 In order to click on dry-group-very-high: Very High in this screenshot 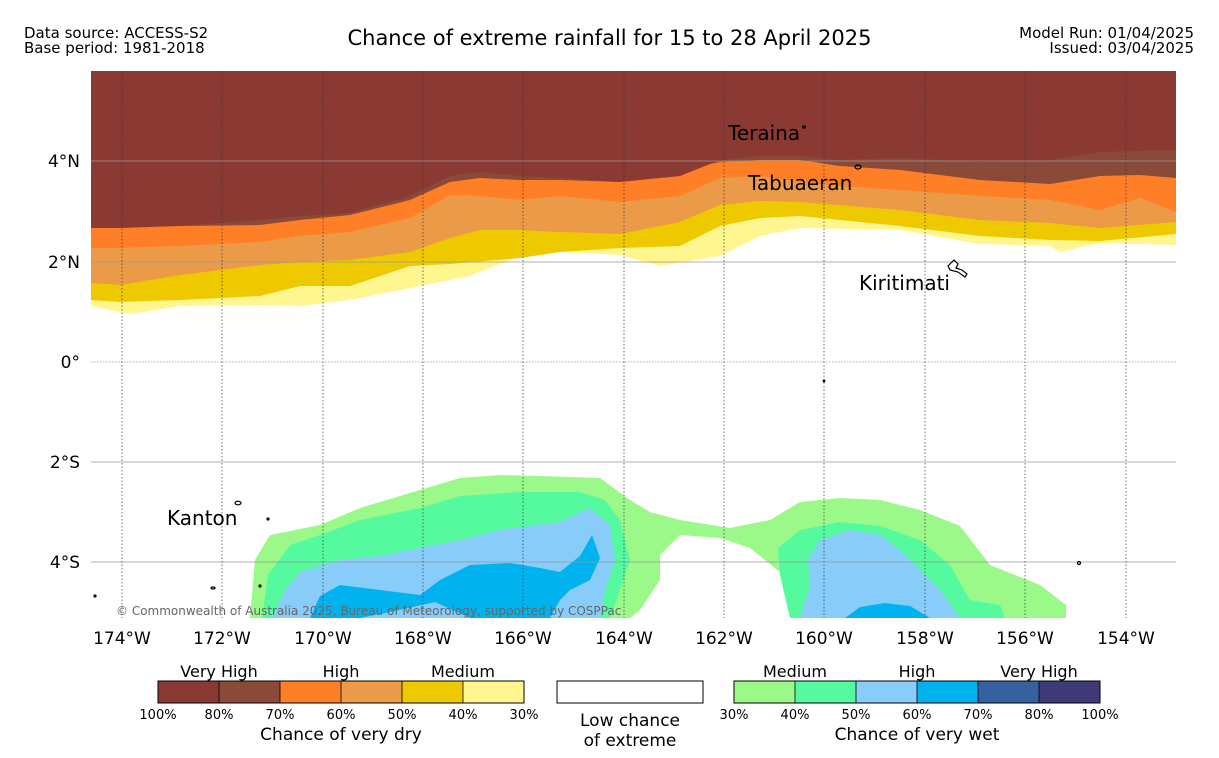, I will do `click(218, 671)`.